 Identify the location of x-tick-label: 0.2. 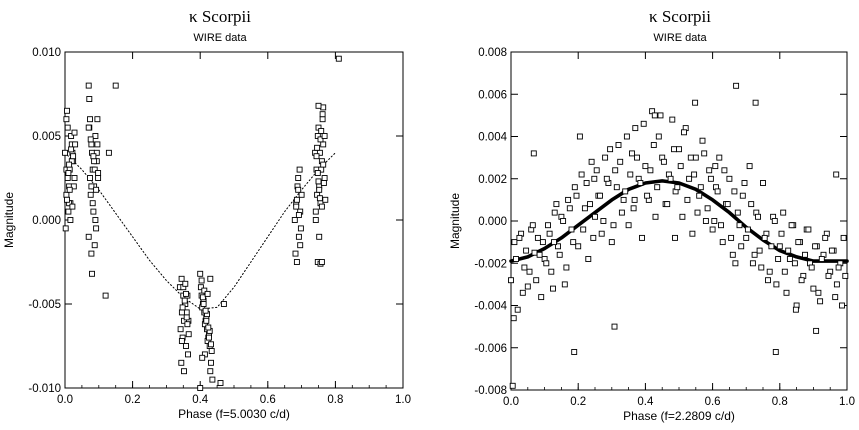
(578, 402).